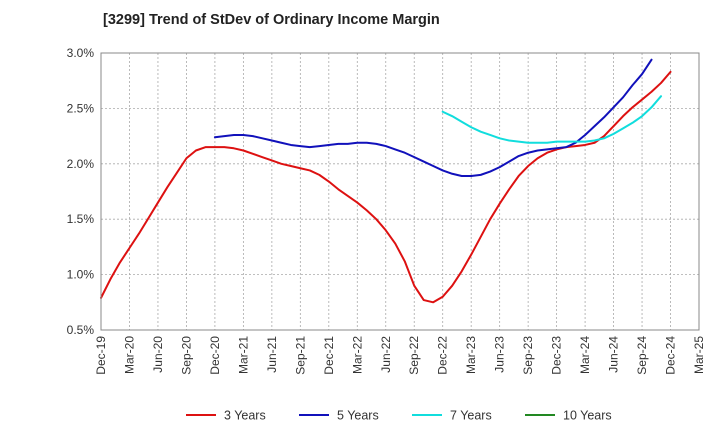  Describe the element at coordinates (699, 355) in the screenshot. I see `x-tick-label: Mar-25` at that location.